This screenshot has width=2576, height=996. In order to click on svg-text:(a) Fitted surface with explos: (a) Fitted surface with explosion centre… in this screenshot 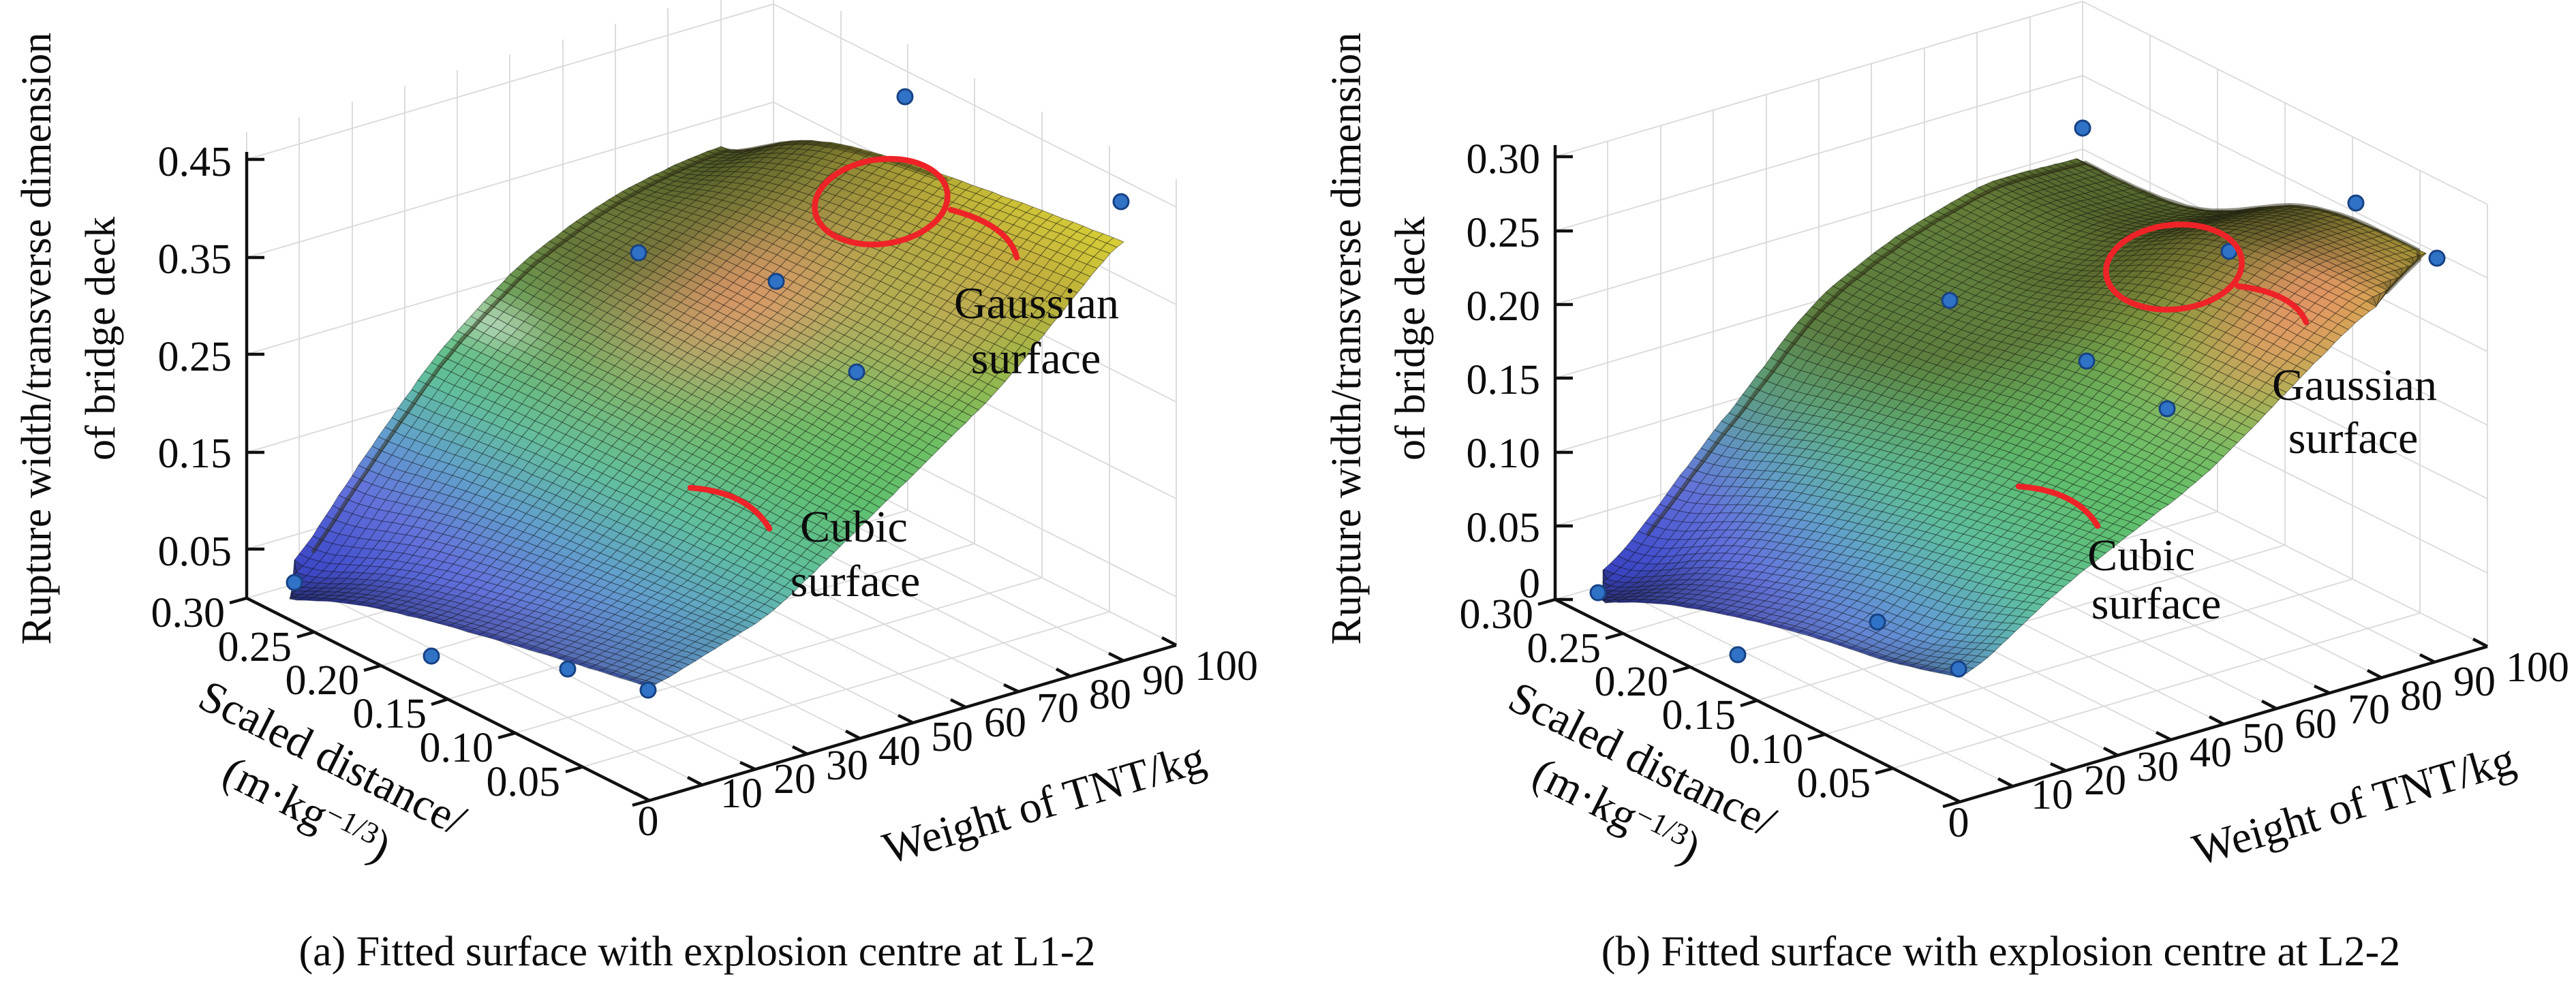, I will do `click(697, 952)`.